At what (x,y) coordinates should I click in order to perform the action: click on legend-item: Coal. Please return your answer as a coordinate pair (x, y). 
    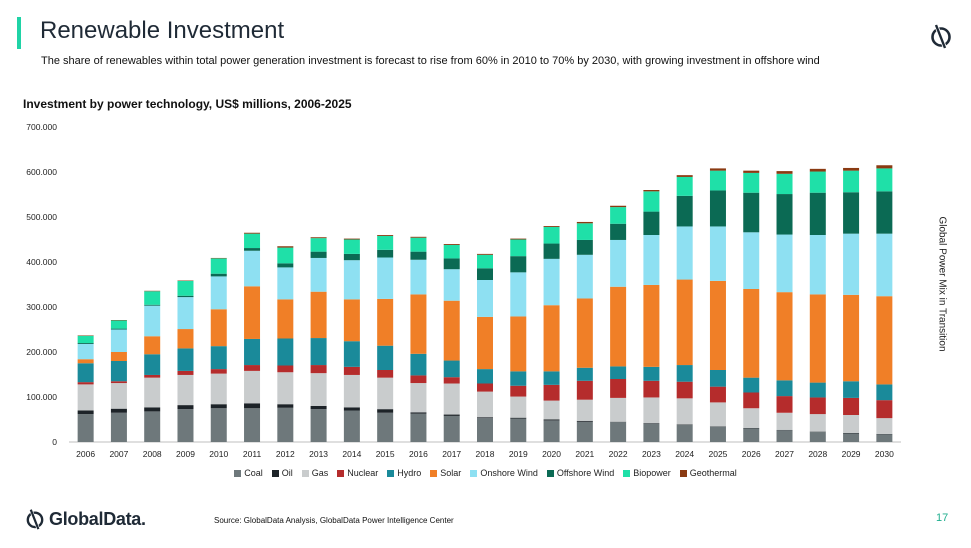
    Looking at the image, I should click on (248, 473).